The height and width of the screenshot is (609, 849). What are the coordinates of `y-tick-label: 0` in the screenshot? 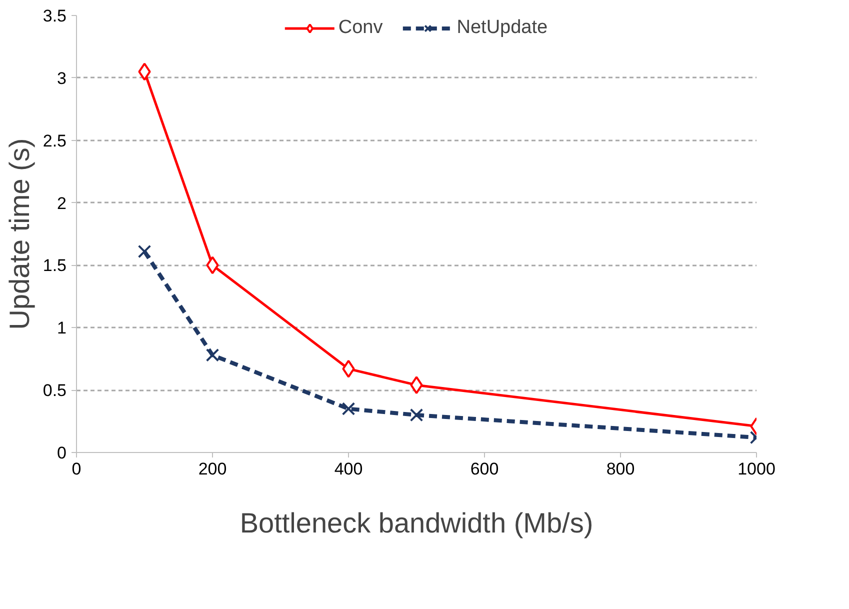 It's located at (62, 453).